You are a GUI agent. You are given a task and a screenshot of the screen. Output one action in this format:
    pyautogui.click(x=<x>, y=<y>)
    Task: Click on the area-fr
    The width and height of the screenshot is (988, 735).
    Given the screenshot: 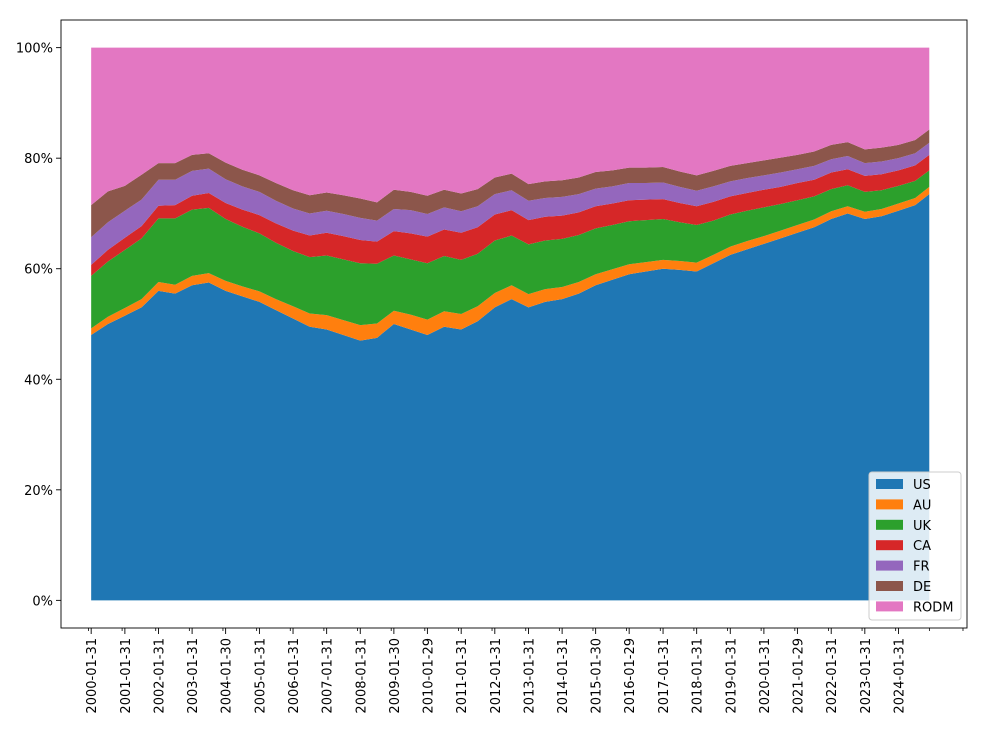 What is the action you would take?
    pyautogui.click(x=510, y=203)
    